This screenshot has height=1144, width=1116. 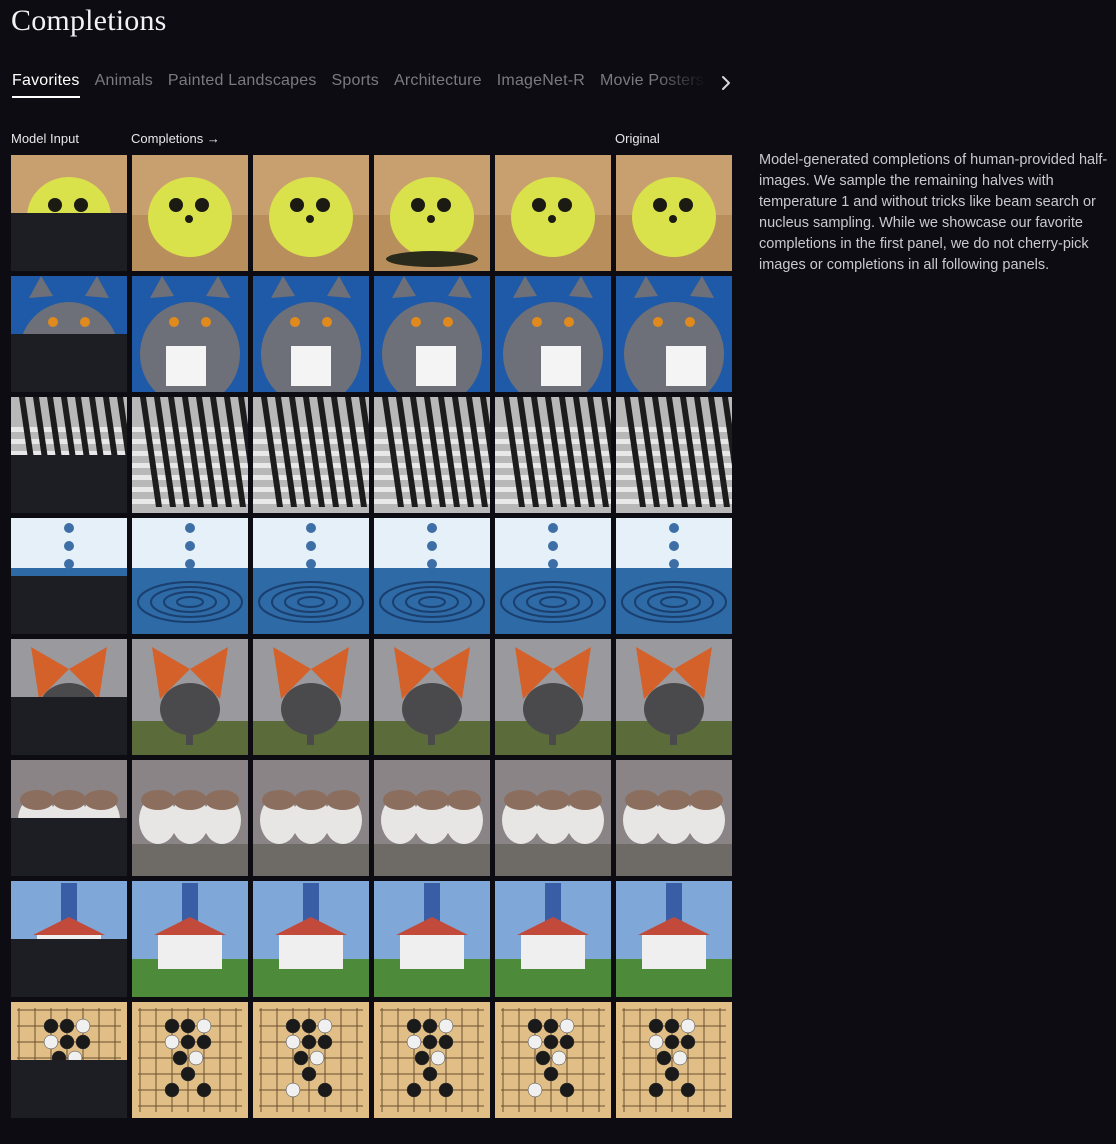 What do you see at coordinates (311, 1060) in the screenshot?
I see `go-board-completion-2-image` at bounding box center [311, 1060].